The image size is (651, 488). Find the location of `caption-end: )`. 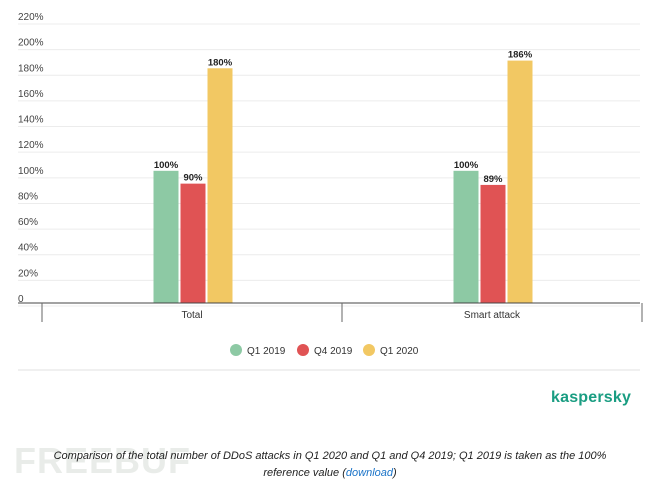

caption-end: ) is located at coordinates (394, 473).